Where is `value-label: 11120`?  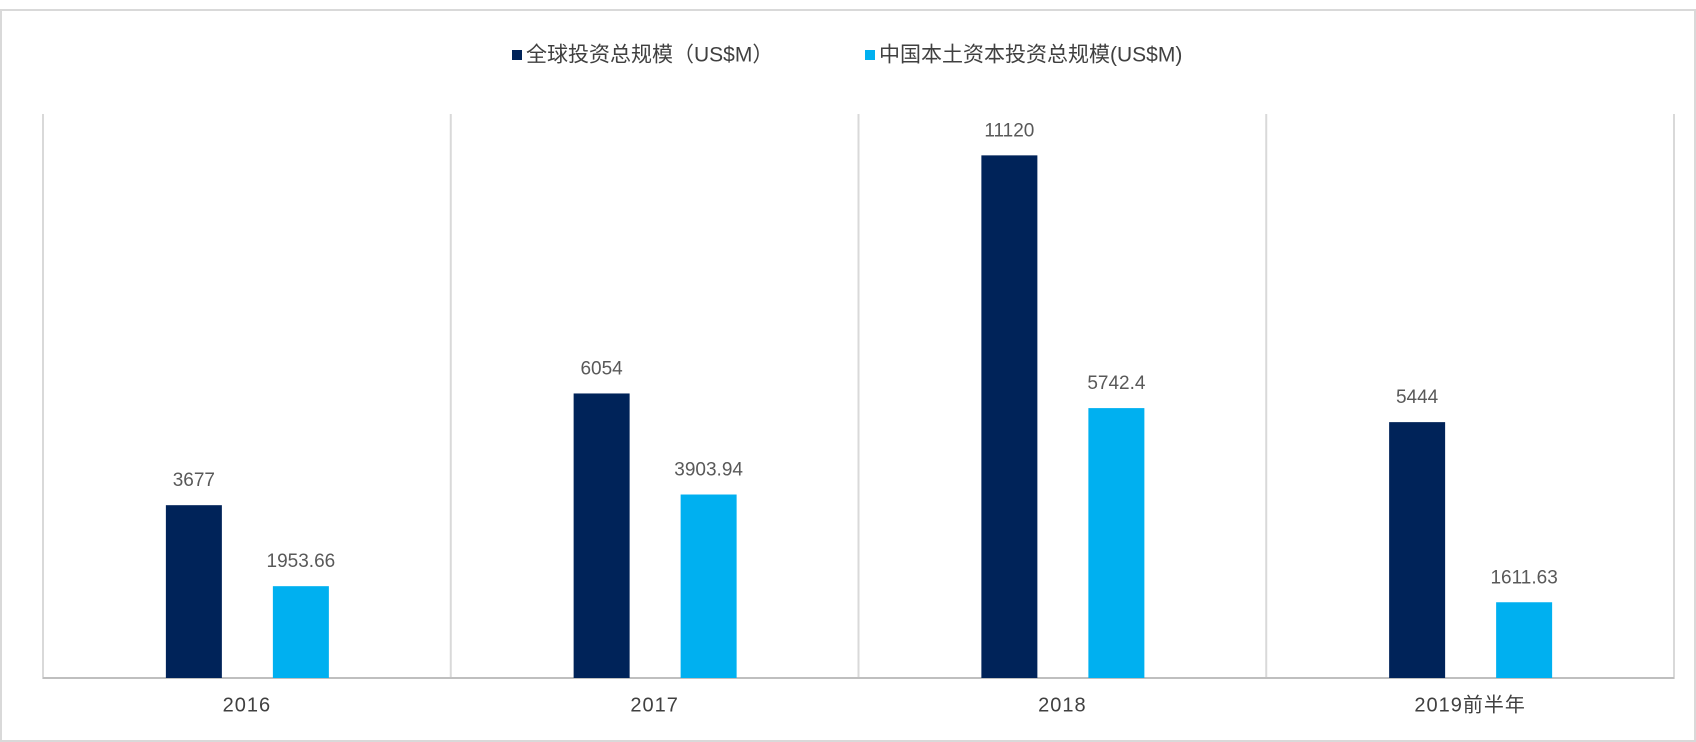 value-label: 11120 is located at coordinates (1009, 130).